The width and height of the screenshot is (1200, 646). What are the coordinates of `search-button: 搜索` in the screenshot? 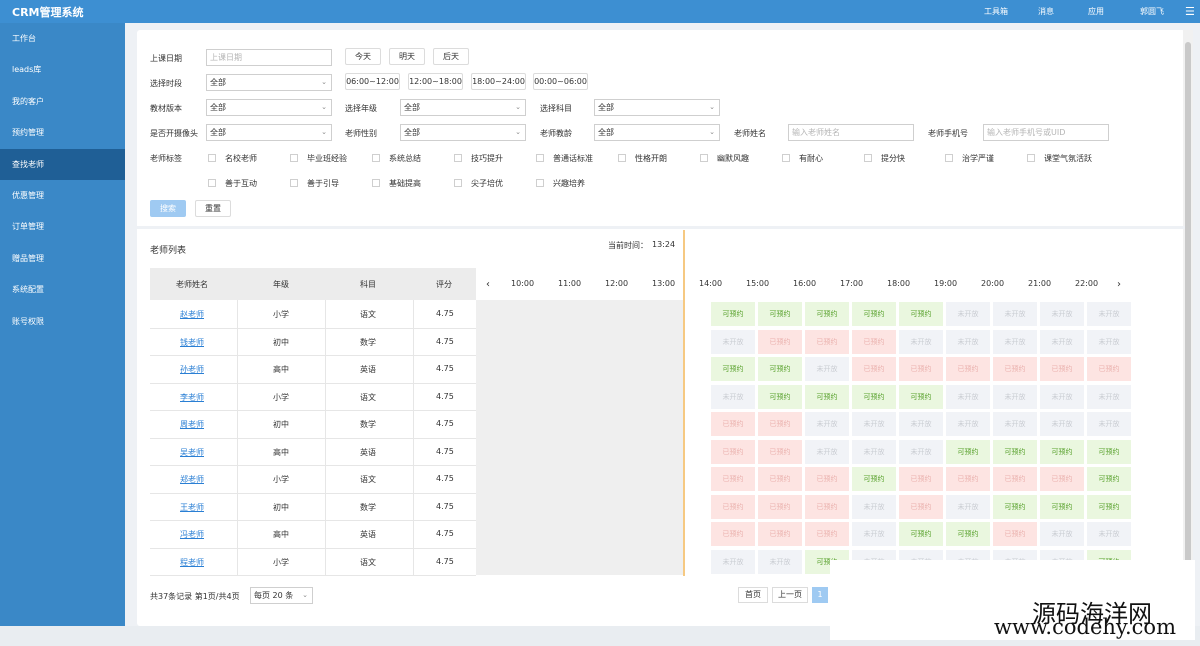 It's located at (168, 208).